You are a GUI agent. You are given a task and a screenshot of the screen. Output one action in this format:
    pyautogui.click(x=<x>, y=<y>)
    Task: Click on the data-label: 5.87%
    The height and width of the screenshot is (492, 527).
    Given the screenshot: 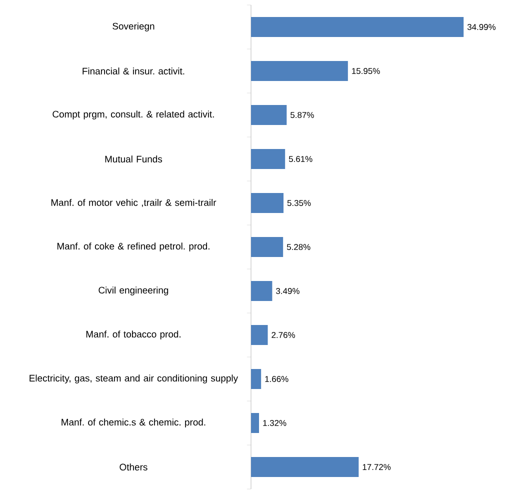 What is the action you would take?
    pyautogui.click(x=302, y=115)
    